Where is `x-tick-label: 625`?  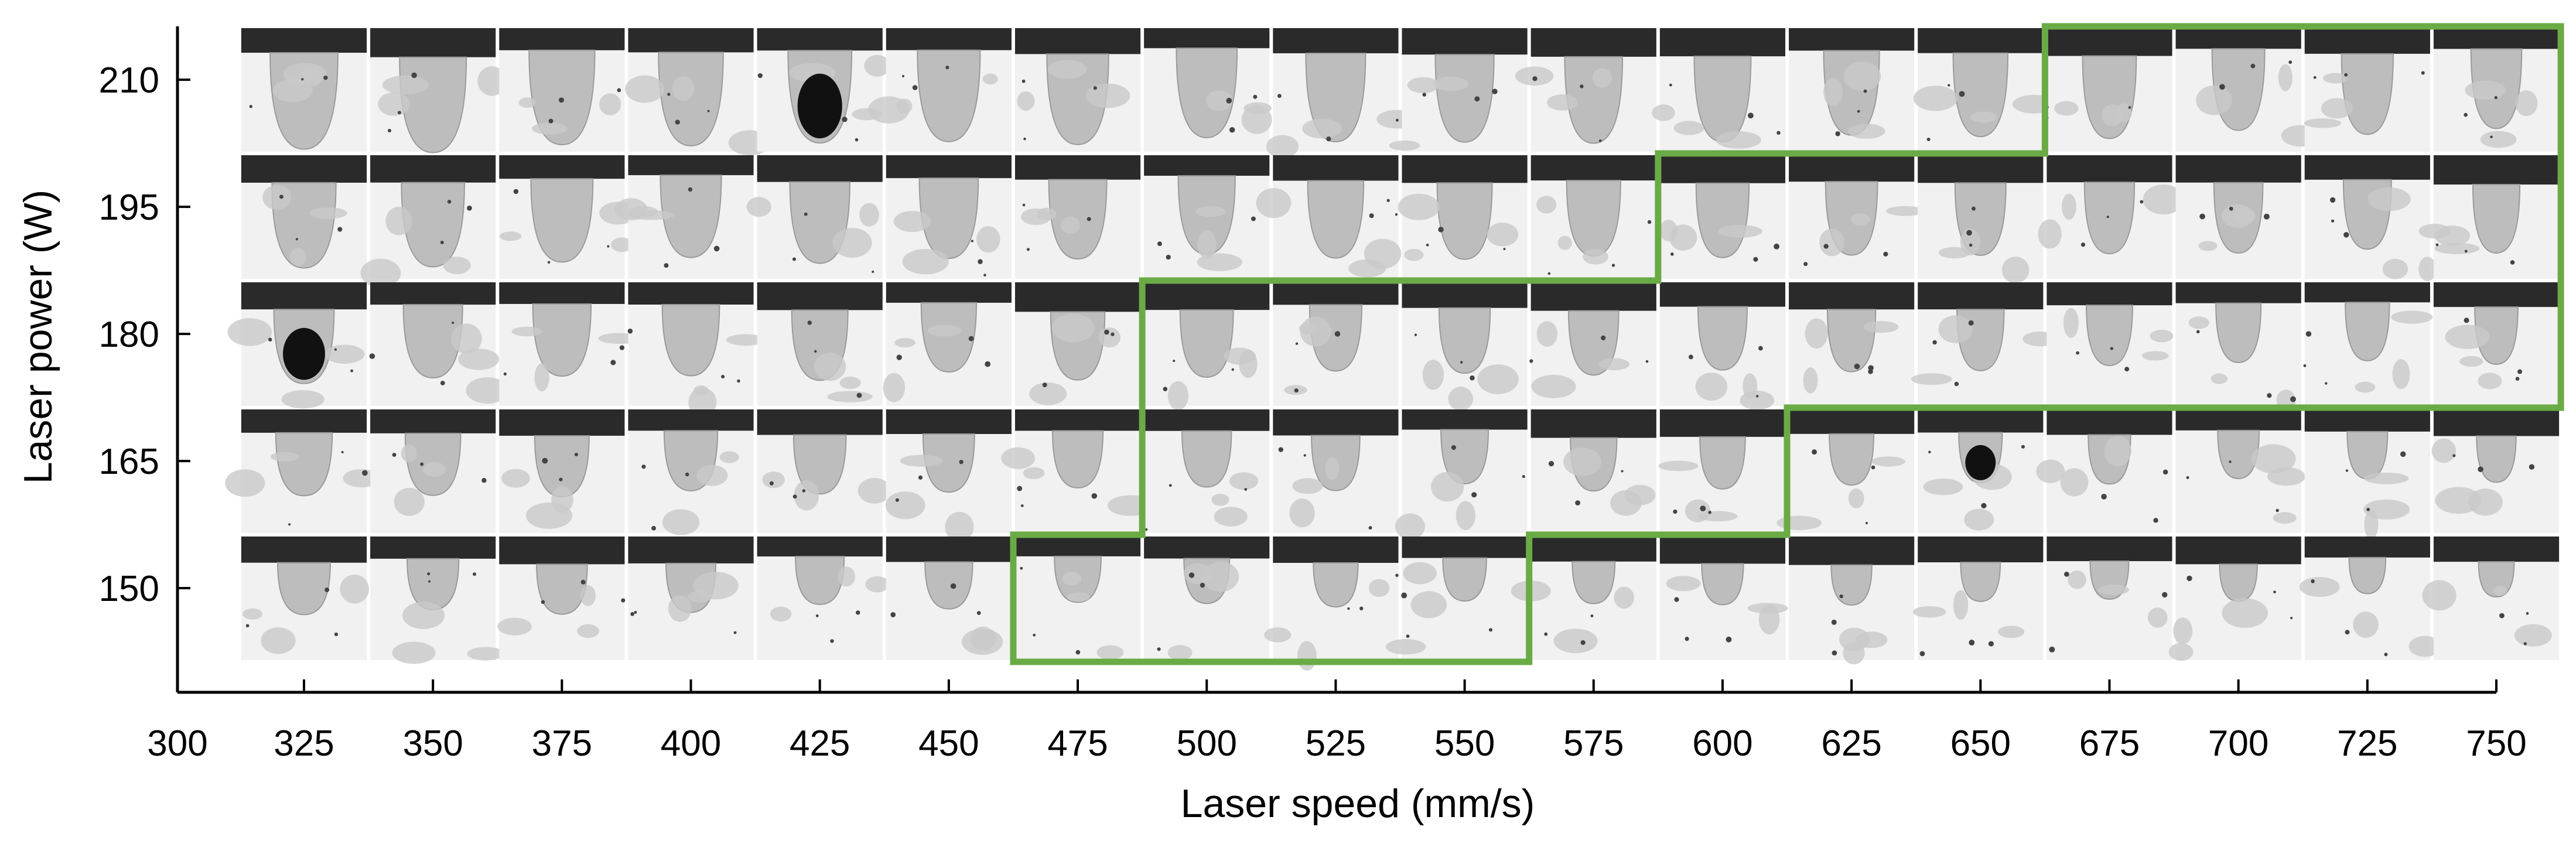 x-tick-label: 625 is located at coordinates (1851, 743).